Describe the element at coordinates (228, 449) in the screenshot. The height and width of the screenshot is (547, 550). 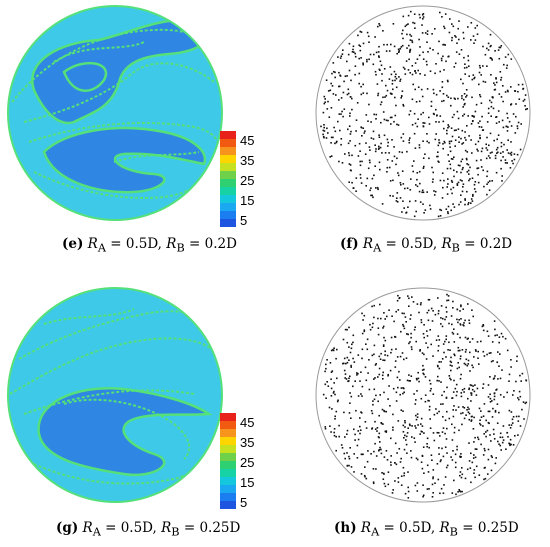
I see `colorbar-swatch` at that location.